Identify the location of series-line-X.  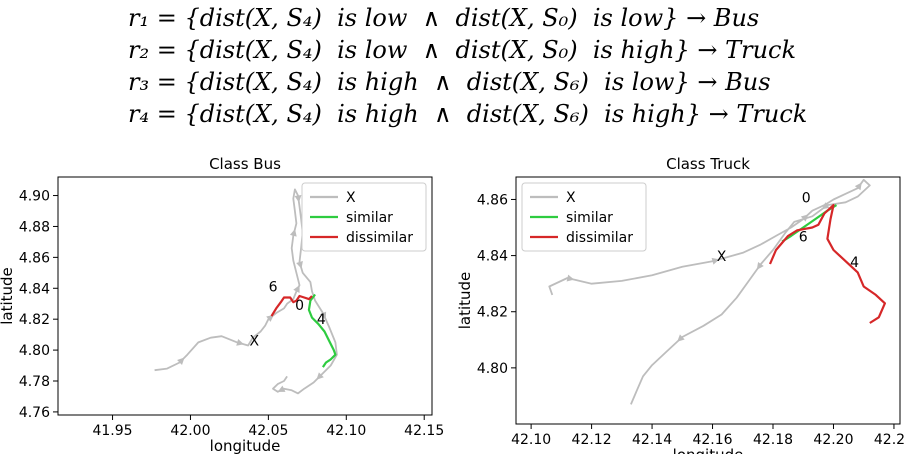
(246, 291).